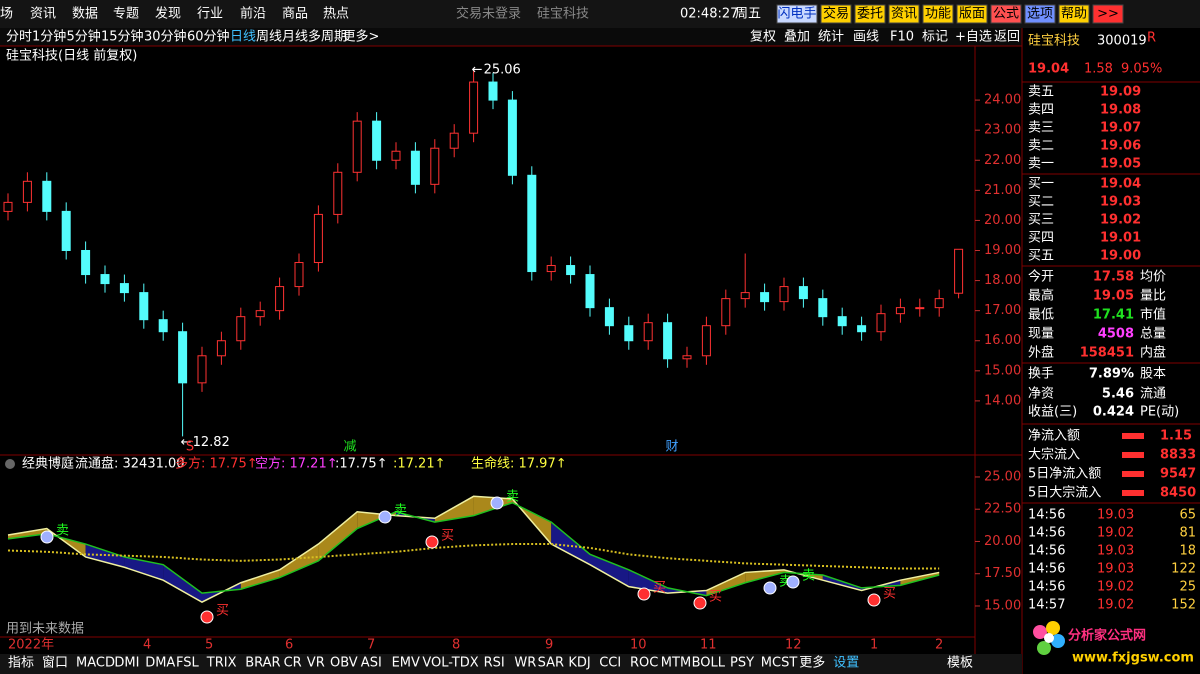 Image resolution: width=1200 pixels, height=674 pixels. What do you see at coordinates (208, 37) in the screenshot?
I see `period-tab: 60分钟` at bounding box center [208, 37].